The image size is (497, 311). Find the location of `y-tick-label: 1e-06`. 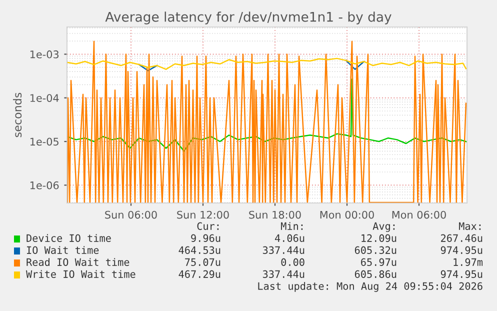

y-tick-label: 1e-06 is located at coordinates (44, 185).